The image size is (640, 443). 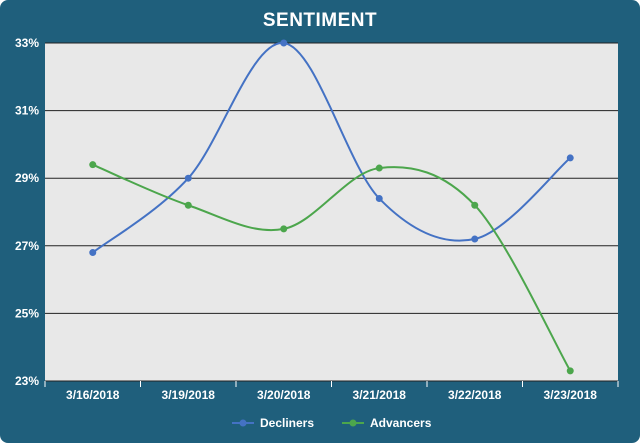 What do you see at coordinates (284, 395) in the screenshot?
I see `x-tick-label: 3/20/2018` at bounding box center [284, 395].